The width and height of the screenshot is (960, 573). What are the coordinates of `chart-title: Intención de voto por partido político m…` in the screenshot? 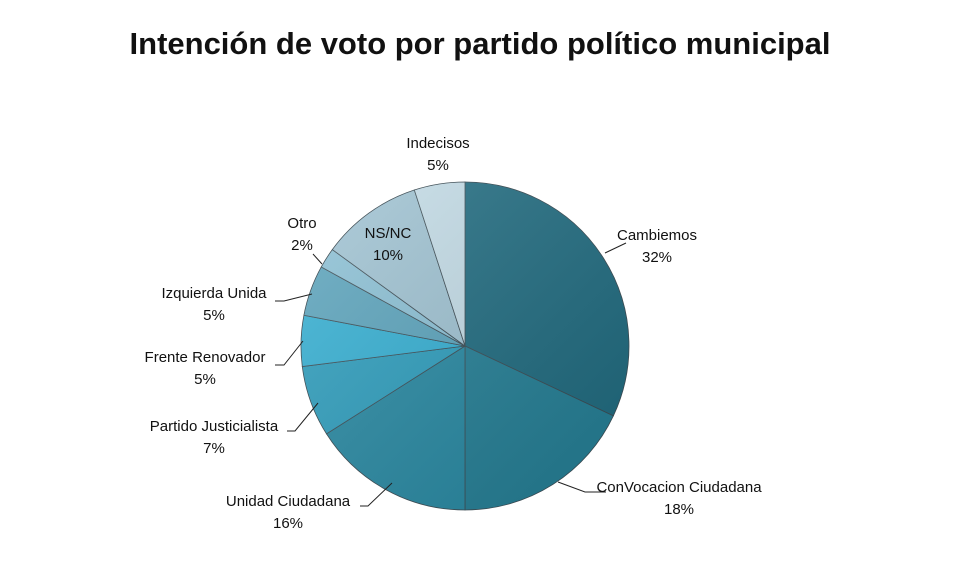 It's located at (480, 43).